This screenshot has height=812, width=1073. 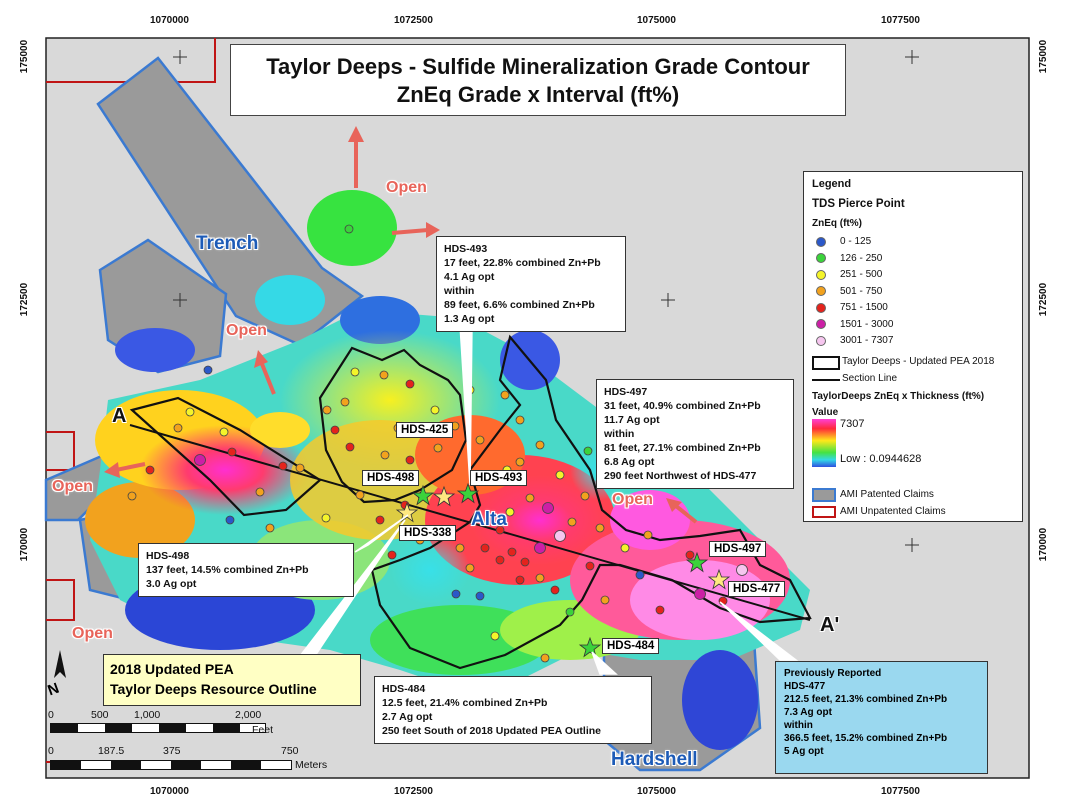 What do you see at coordinates (489, 519) in the screenshot?
I see `area-label-alta: Alta` at bounding box center [489, 519].